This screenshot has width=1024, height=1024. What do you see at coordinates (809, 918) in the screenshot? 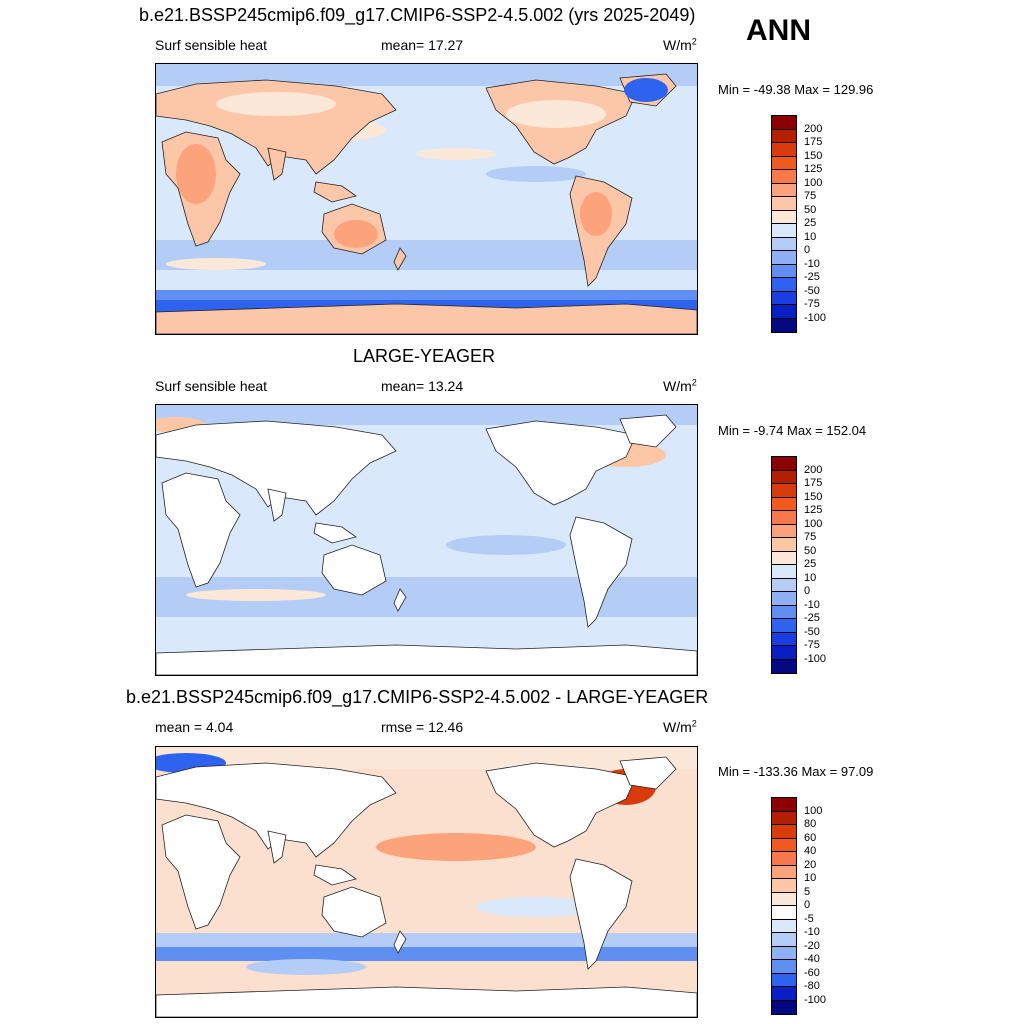
I see `colorbar-label: -5` at bounding box center [809, 918].